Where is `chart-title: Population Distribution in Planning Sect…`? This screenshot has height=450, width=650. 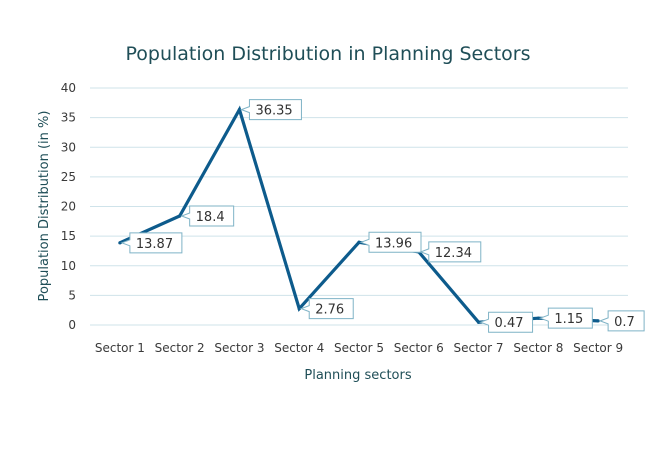
chart-title: Population Distribution in Planning Sect… is located at coordinates (328, 54).